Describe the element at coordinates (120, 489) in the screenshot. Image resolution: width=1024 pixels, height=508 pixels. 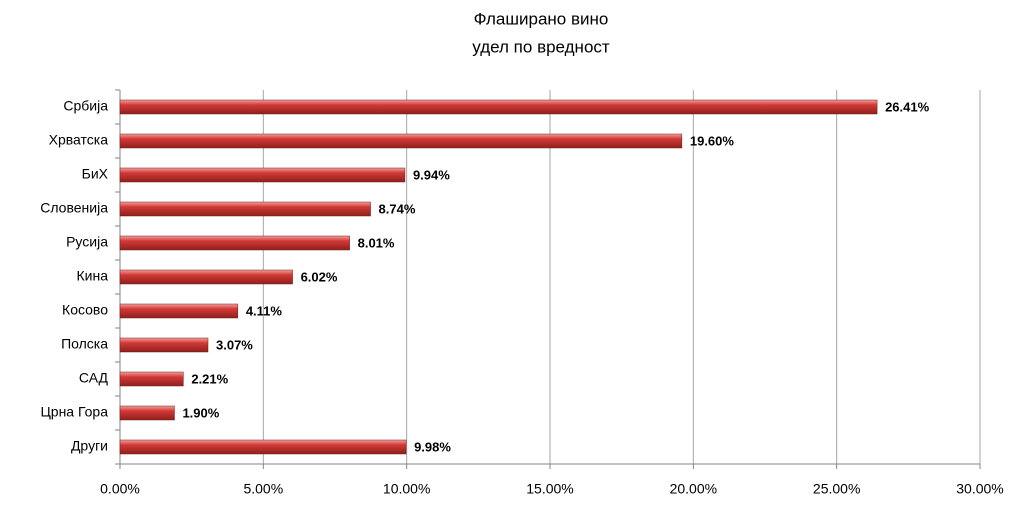
I see `x-tick-label: 0.00%` at that location.